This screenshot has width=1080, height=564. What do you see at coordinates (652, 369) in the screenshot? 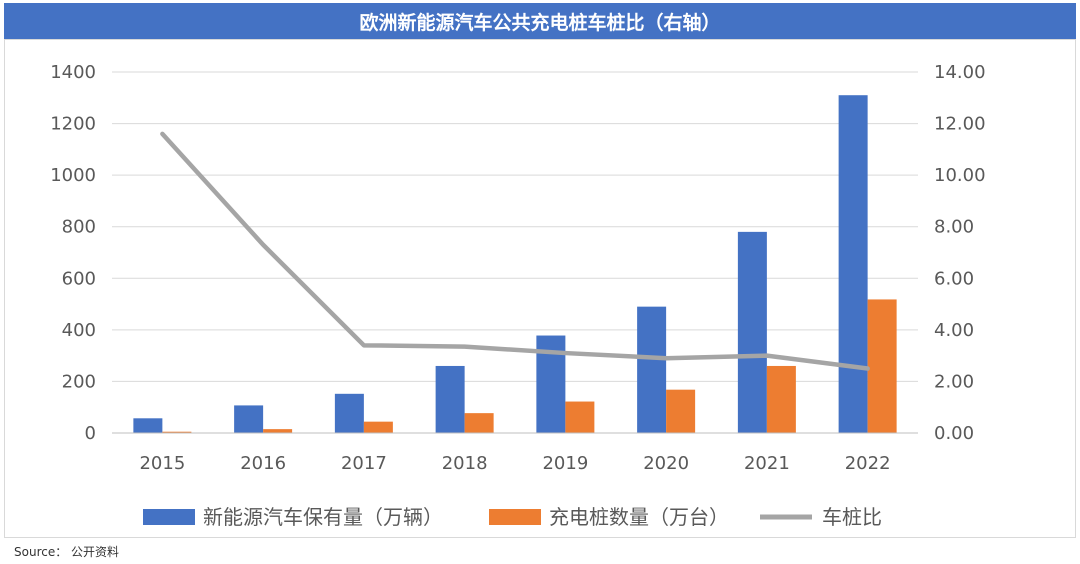
I see `bar-ev-stock-2020` at bounding box center [652, 369].